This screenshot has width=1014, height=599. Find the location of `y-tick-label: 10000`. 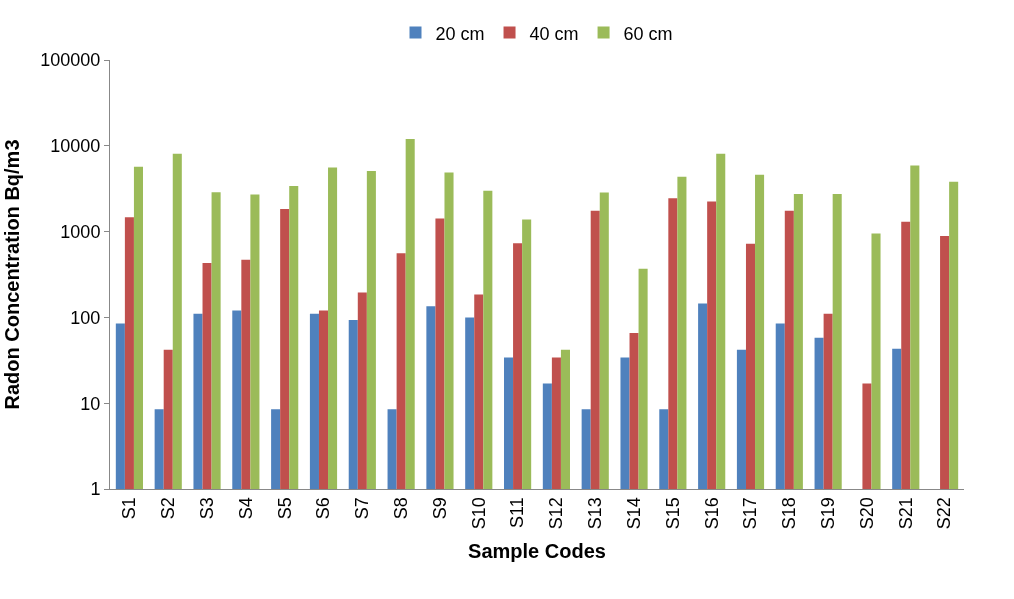

y-tick-label: 10000 is located at coordinates (75, 146).